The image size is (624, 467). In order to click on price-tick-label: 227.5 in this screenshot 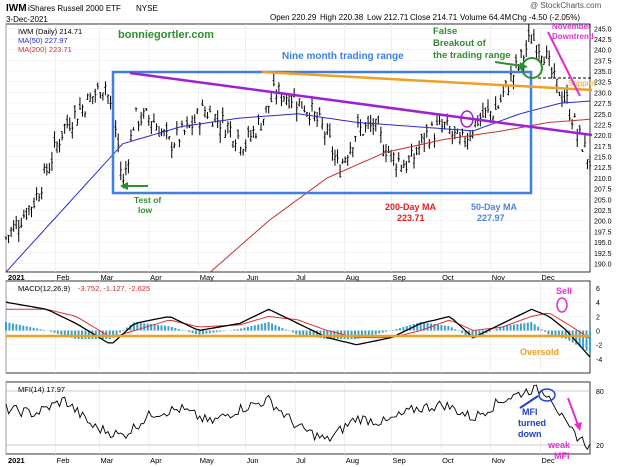, I will do `click(603, 104)`.